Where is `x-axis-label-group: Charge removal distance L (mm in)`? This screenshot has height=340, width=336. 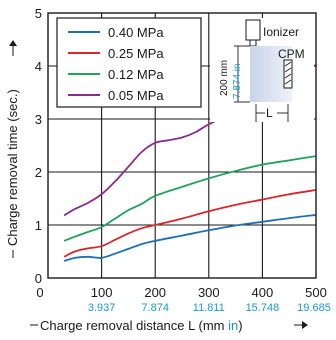 x-axis-label-group: Charge removal distance L (mm in) is located at coordinates (169, 325).